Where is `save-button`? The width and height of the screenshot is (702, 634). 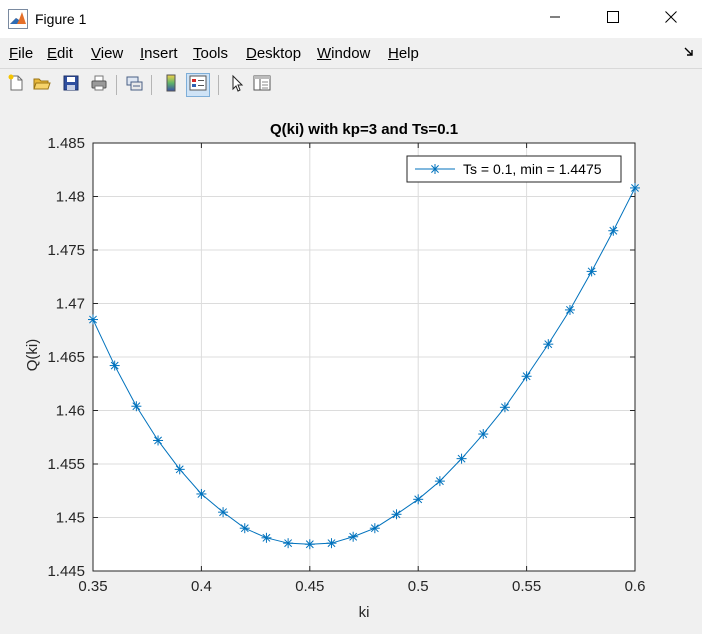 save-button is located at coordinates (71, 85).